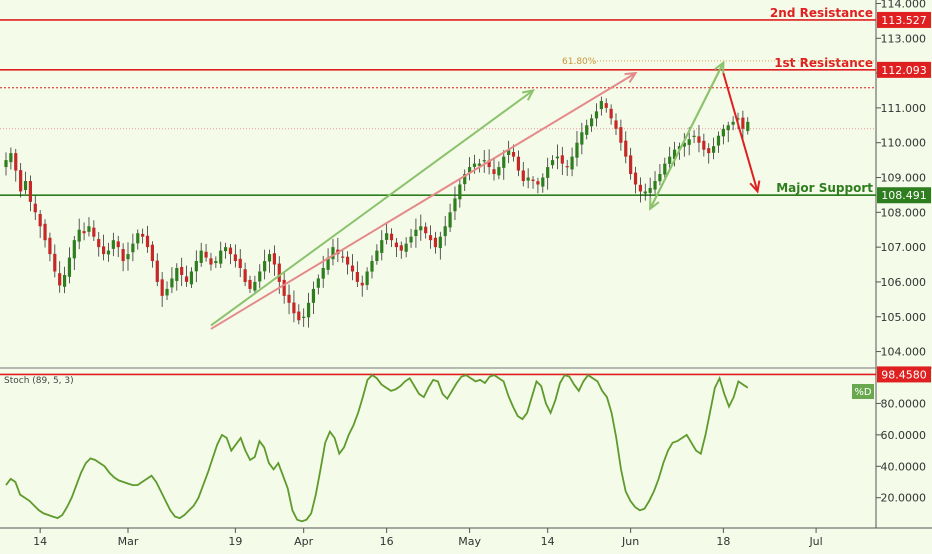 This screenshot has height=554, width=932. I want to click on price-tick-label: 111.000, so click(904, 108).